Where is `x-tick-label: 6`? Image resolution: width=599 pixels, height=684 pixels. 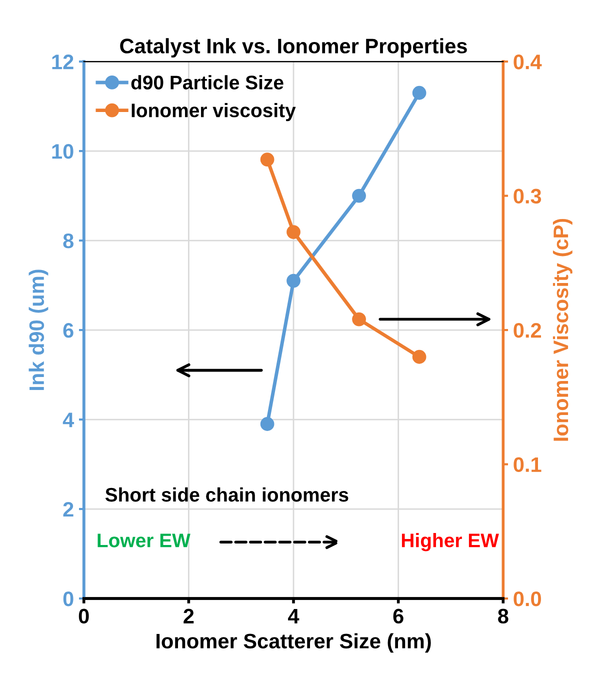 x-tick-label: 6 is located at coordinates (398, 616).